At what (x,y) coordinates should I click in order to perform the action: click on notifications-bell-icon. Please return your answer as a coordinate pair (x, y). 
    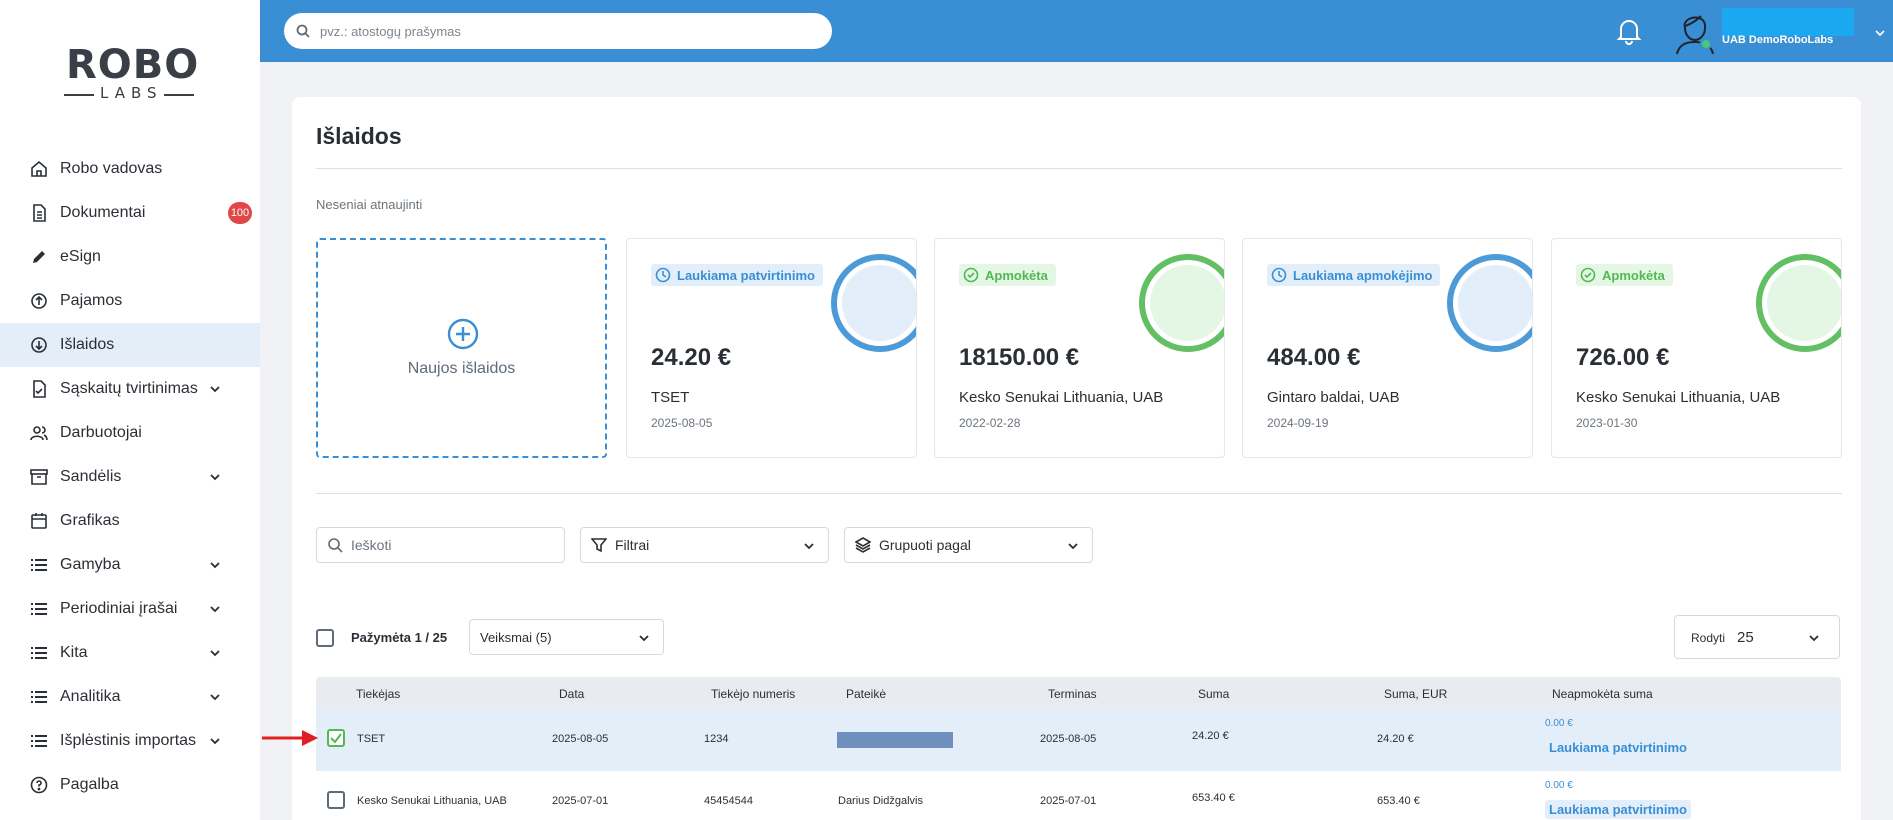
    Looking at the image, I should click on (1629, 31).